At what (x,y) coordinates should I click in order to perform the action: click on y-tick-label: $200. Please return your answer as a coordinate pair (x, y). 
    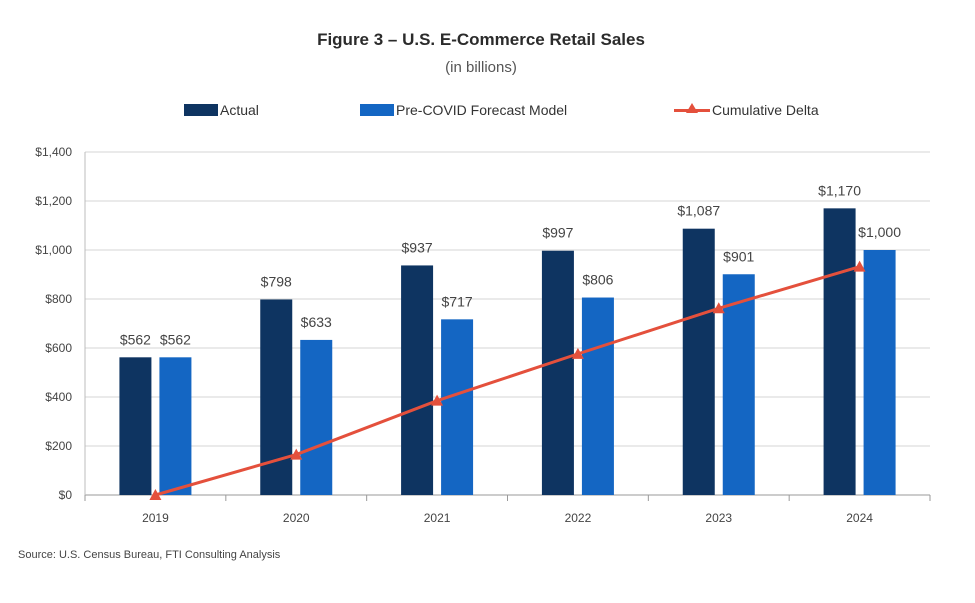
    Looking at the image, I should click on (58, 446).